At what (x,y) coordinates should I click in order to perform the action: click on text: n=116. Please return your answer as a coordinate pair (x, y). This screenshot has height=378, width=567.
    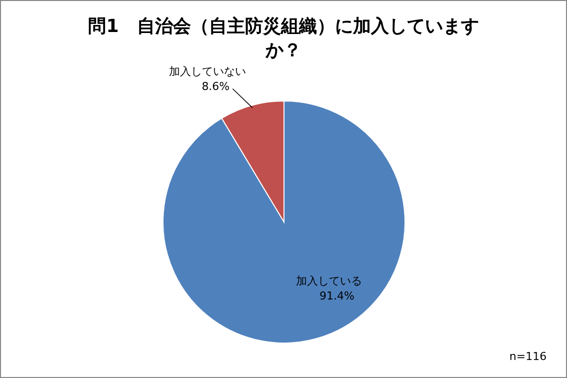
    Looking at the image, I should click on (528, 356).